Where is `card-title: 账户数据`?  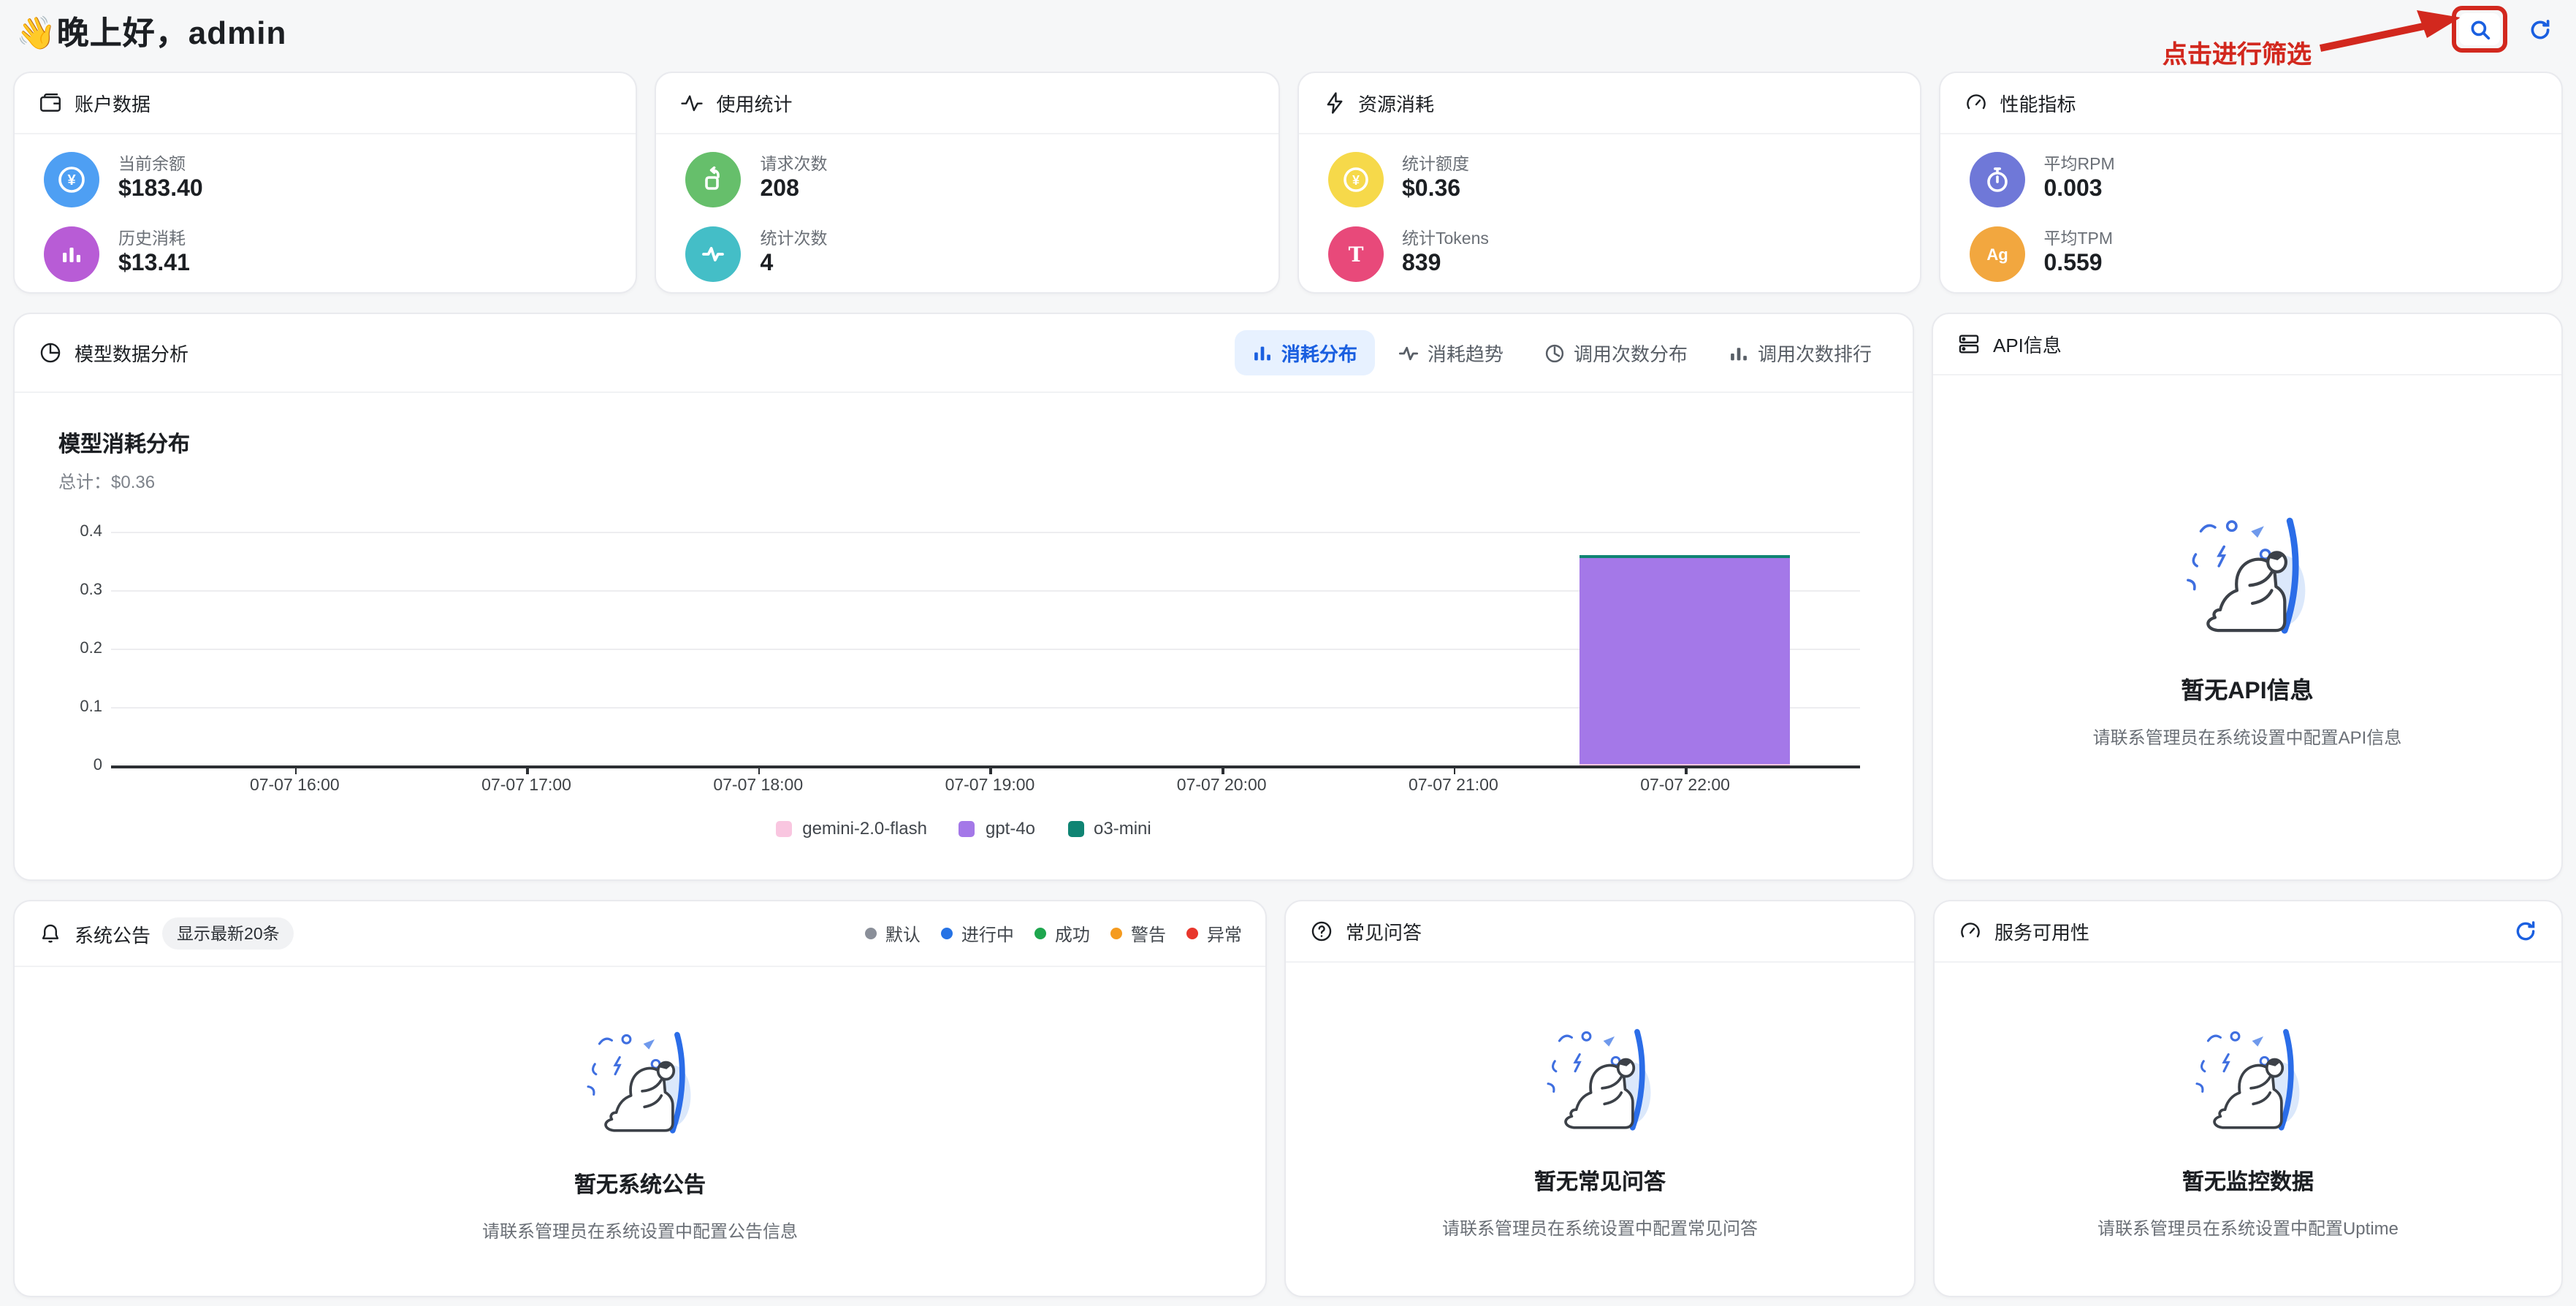 card-title: 账户数据 is located at coordinates (113, 104).